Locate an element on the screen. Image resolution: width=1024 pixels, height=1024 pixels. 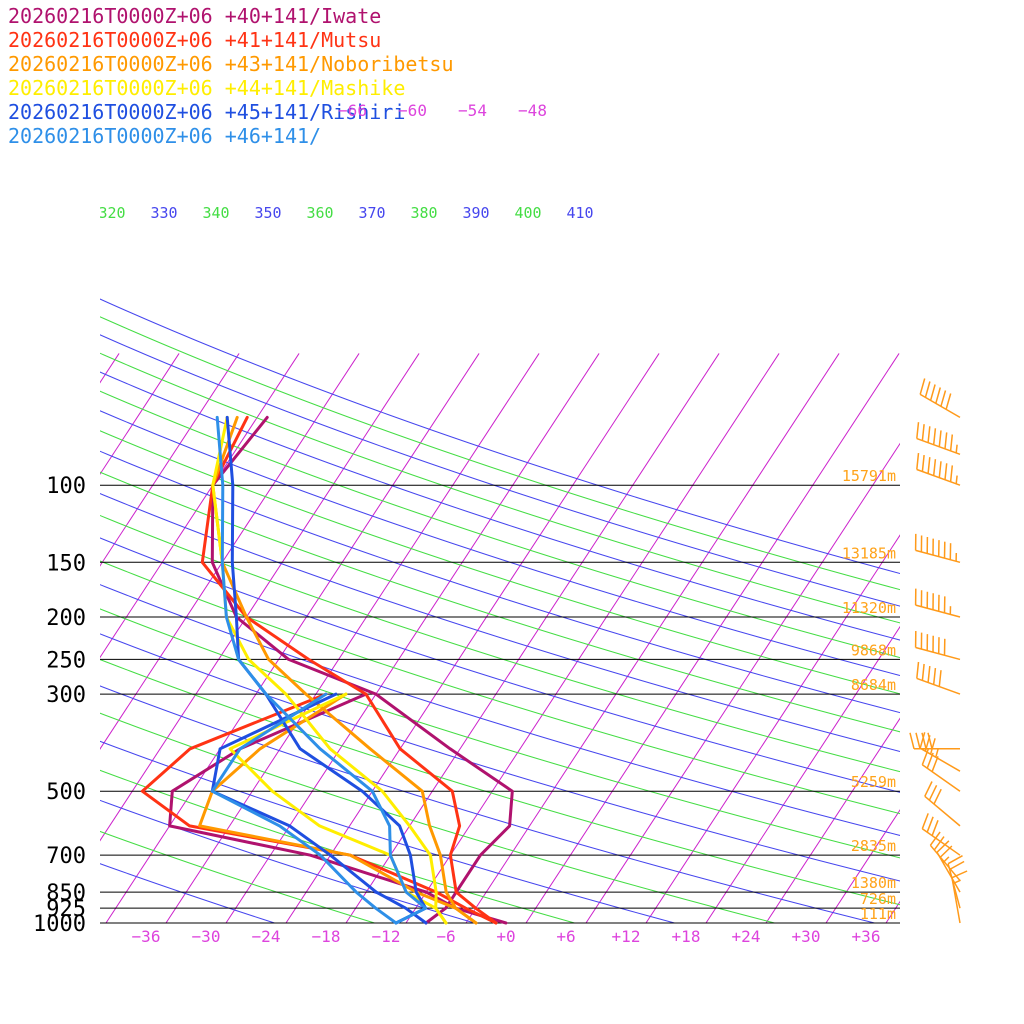
height-label: 8684m is located at coordinates (873, 685).